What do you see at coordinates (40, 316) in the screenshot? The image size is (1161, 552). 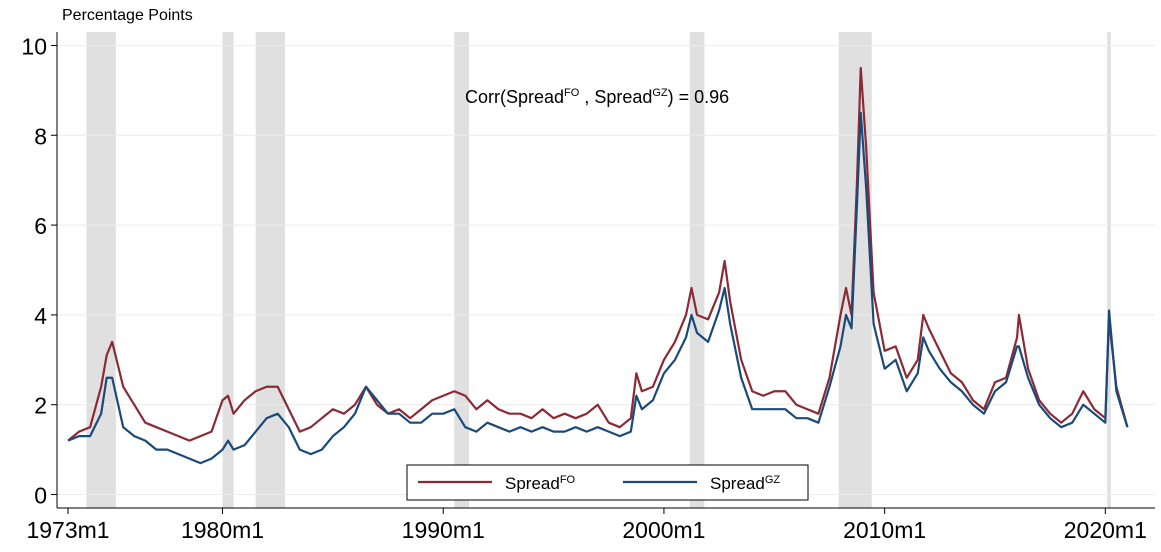 I see `y-tick-label: 4` at bounding box center [40, 316].